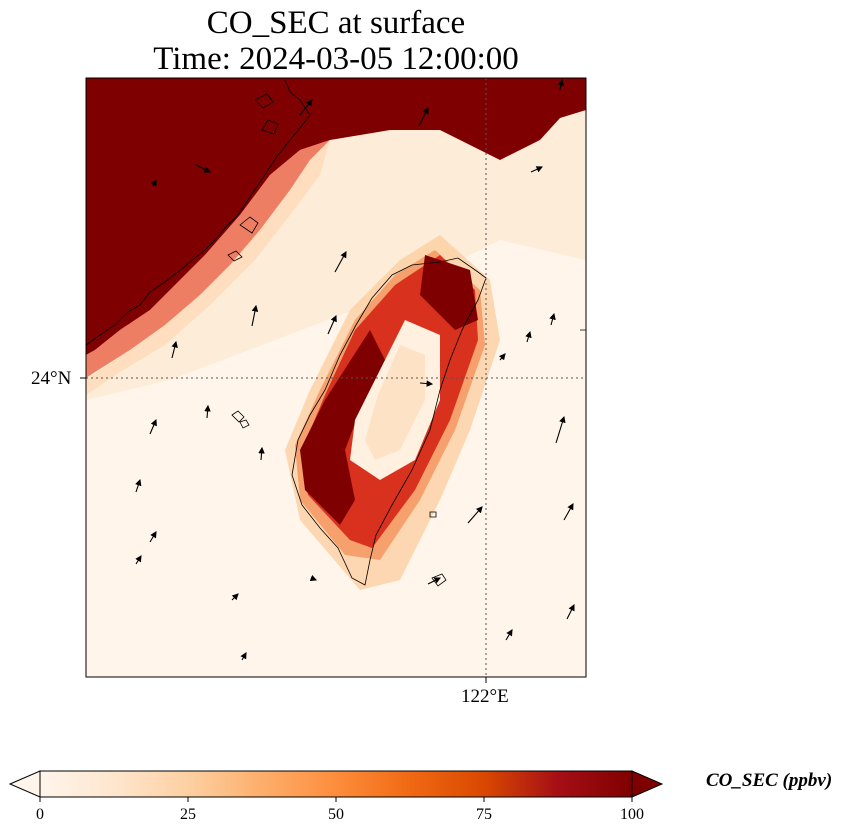  I want to click on mainland-islands, so click(253, 177).